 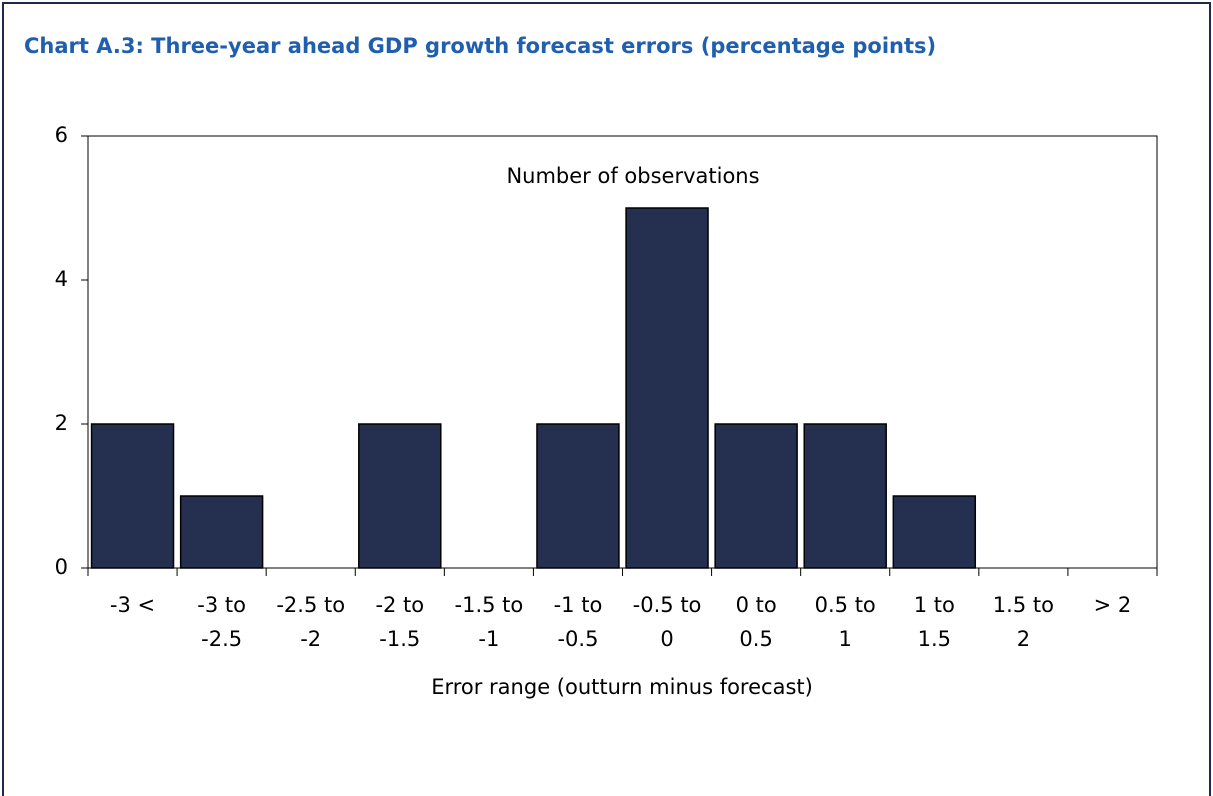 I want to click on y-tick-label: 4, so click(x=61, y=279).